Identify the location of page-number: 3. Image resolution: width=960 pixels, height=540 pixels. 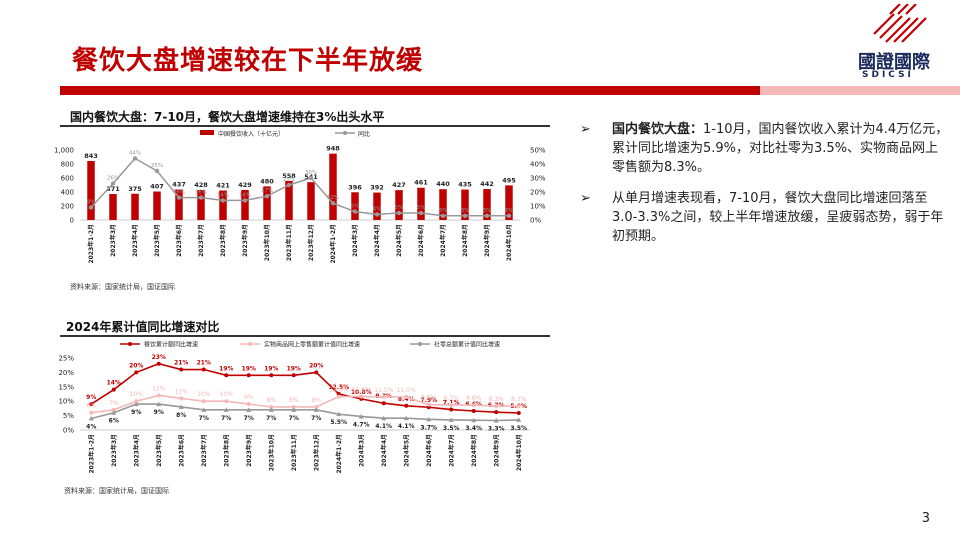
(925, 518).